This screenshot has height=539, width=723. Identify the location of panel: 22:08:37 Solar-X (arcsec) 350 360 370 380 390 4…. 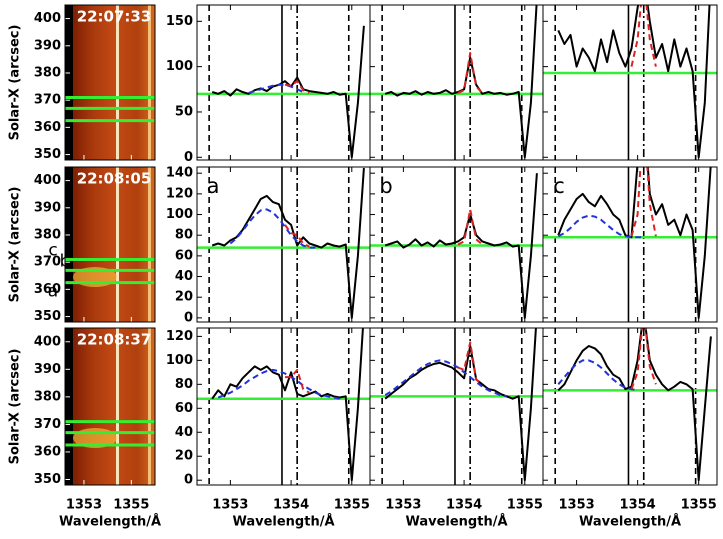
(84, 428).